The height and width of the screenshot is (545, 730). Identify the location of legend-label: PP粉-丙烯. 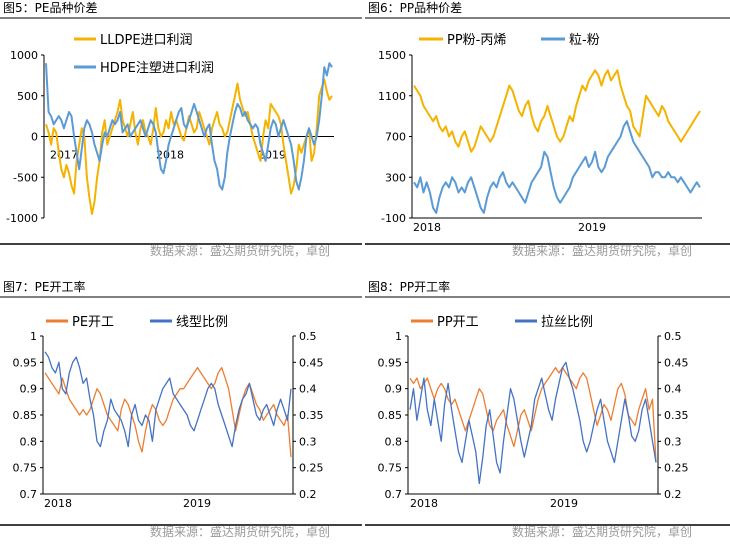
(476, 40).